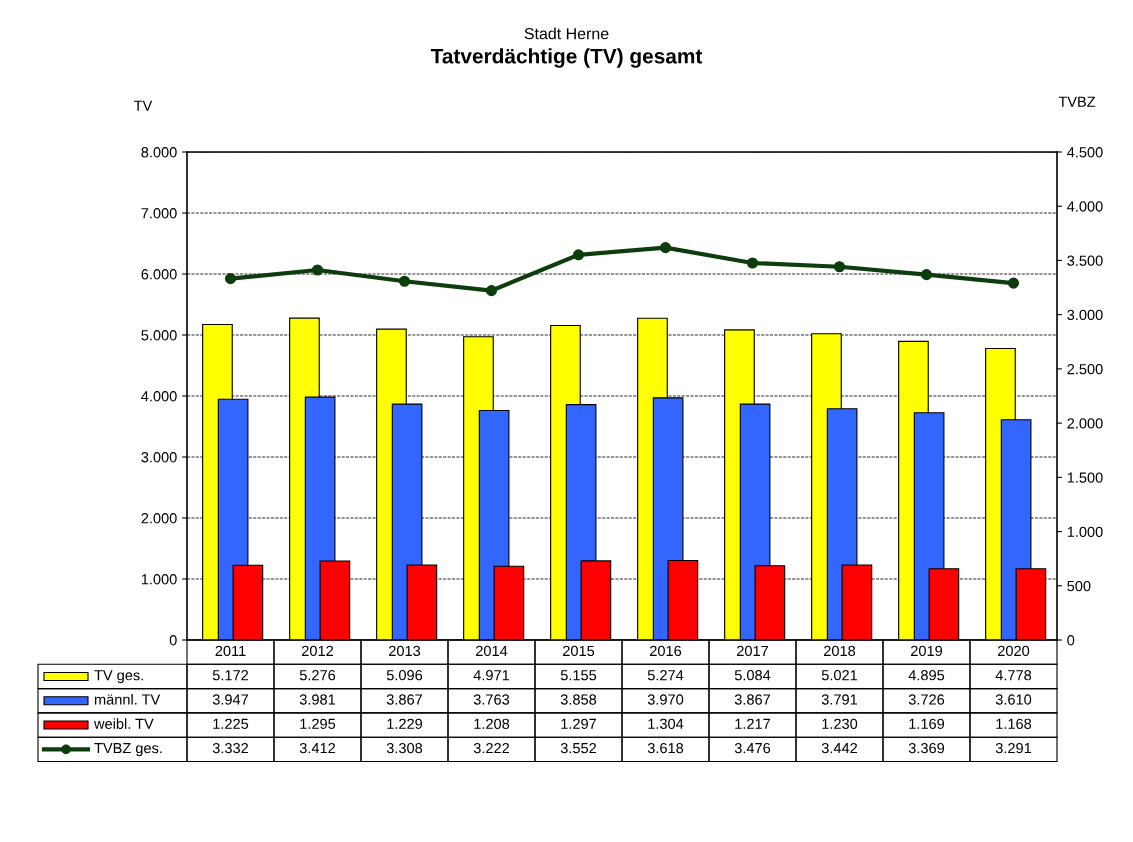  I want to click on data-label: 3.970, so click(665, 699).